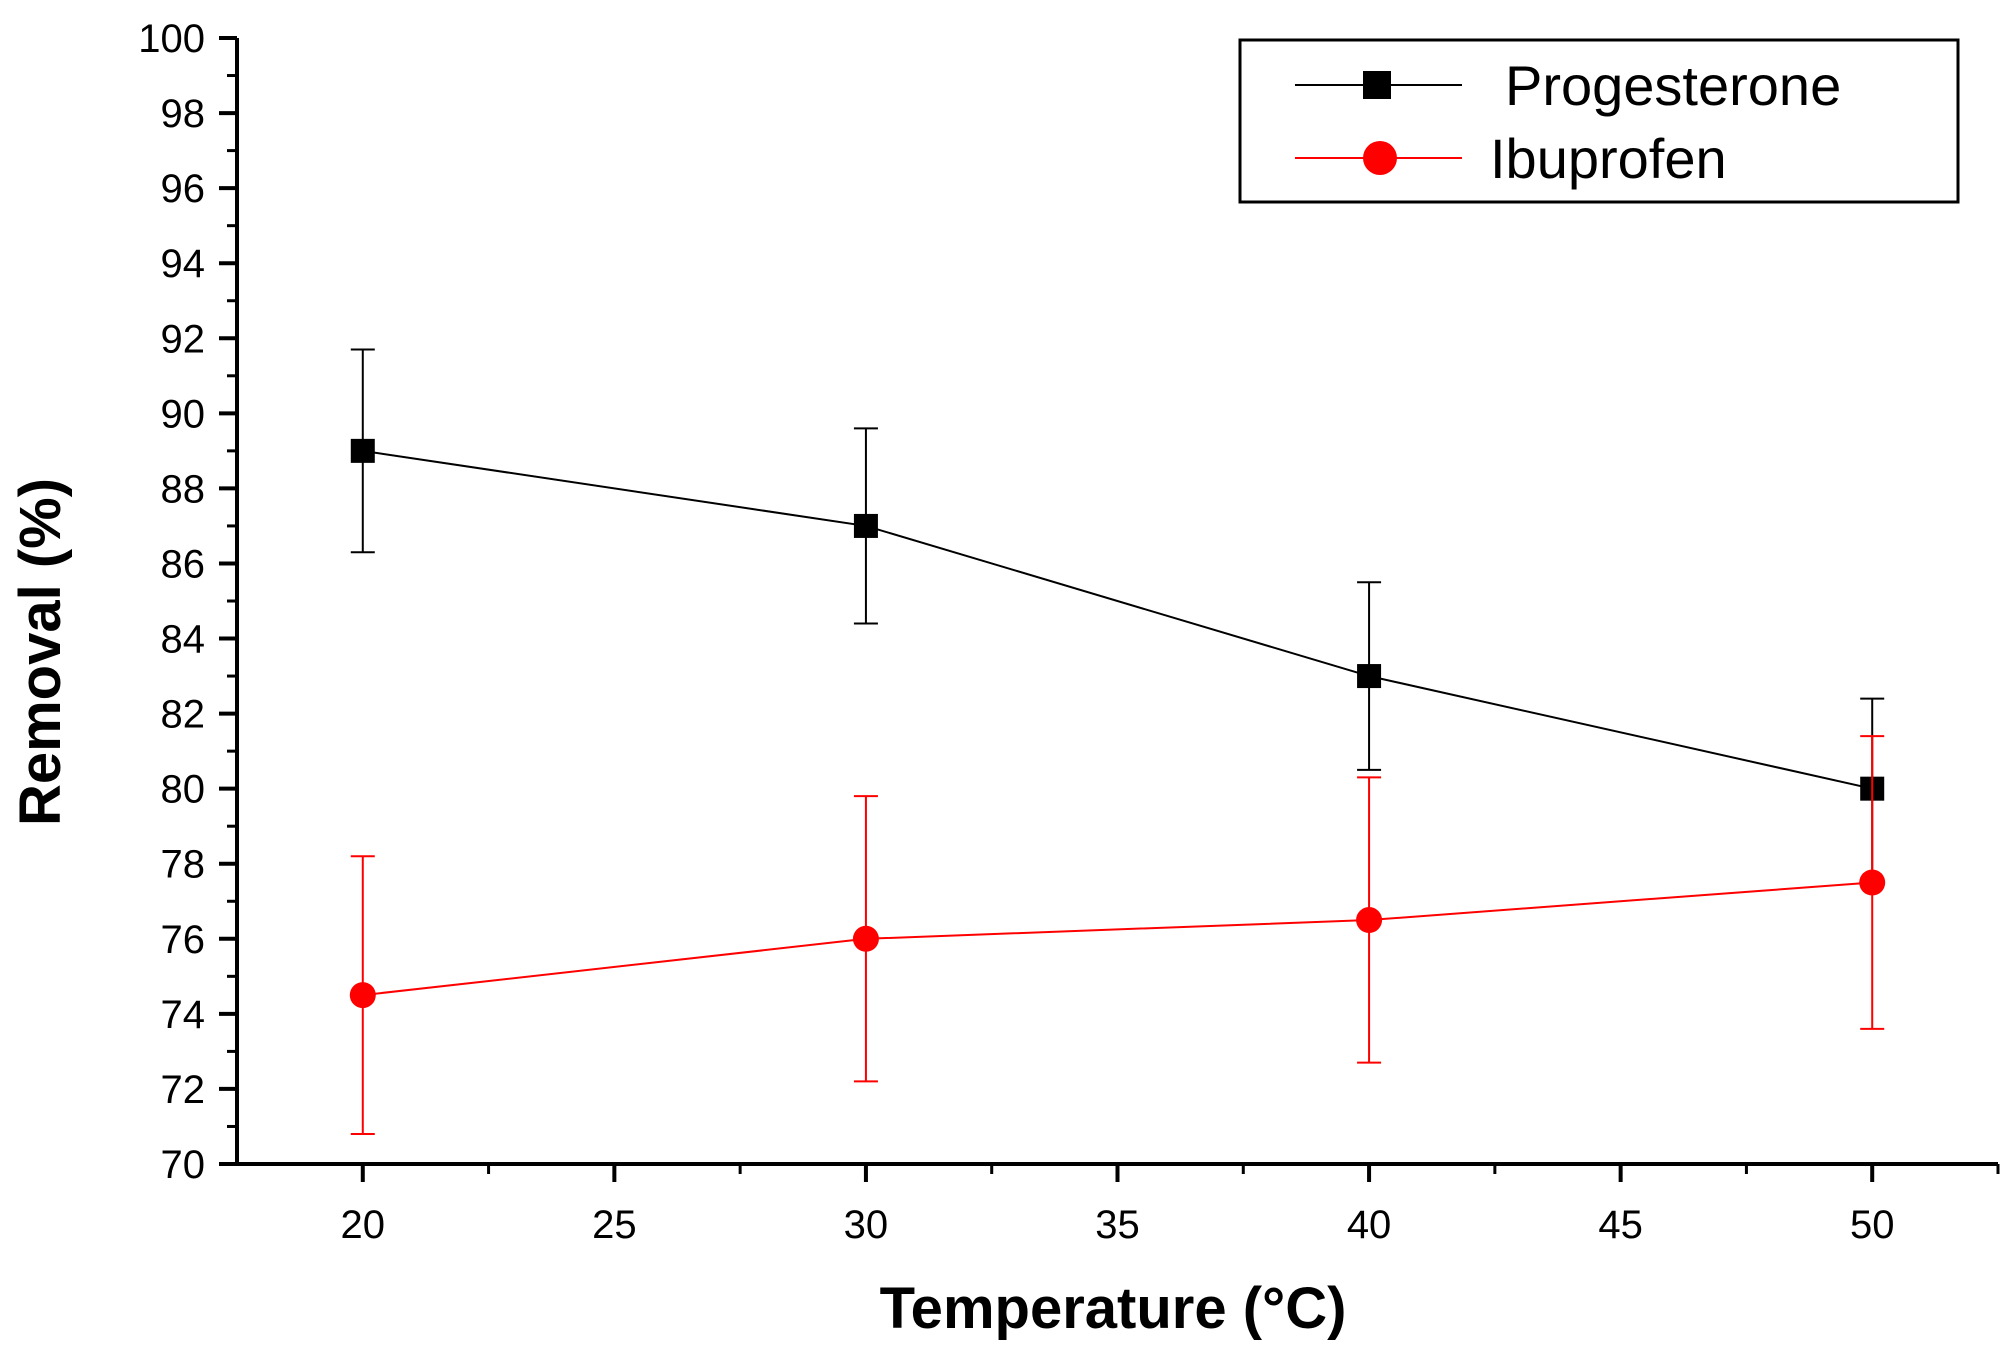  I want to click on y-tick-label: 88, so click(183, 489).